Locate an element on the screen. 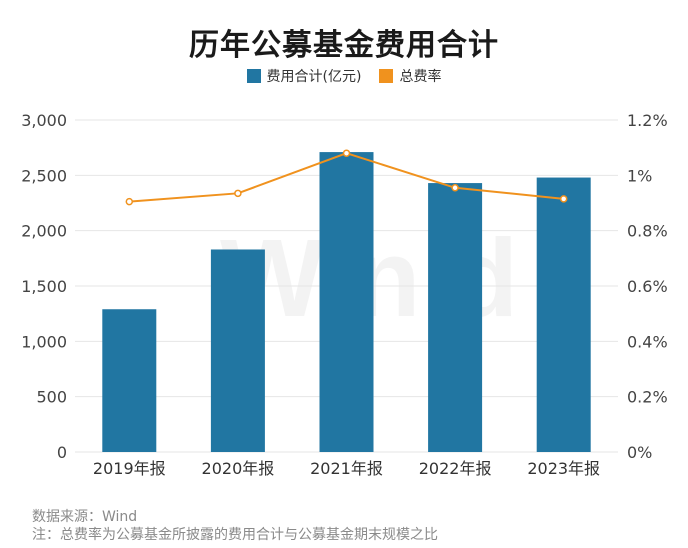 The image size is (688, 548). y-right-tick-label: 0.4% is located at coordinates (647, 341).